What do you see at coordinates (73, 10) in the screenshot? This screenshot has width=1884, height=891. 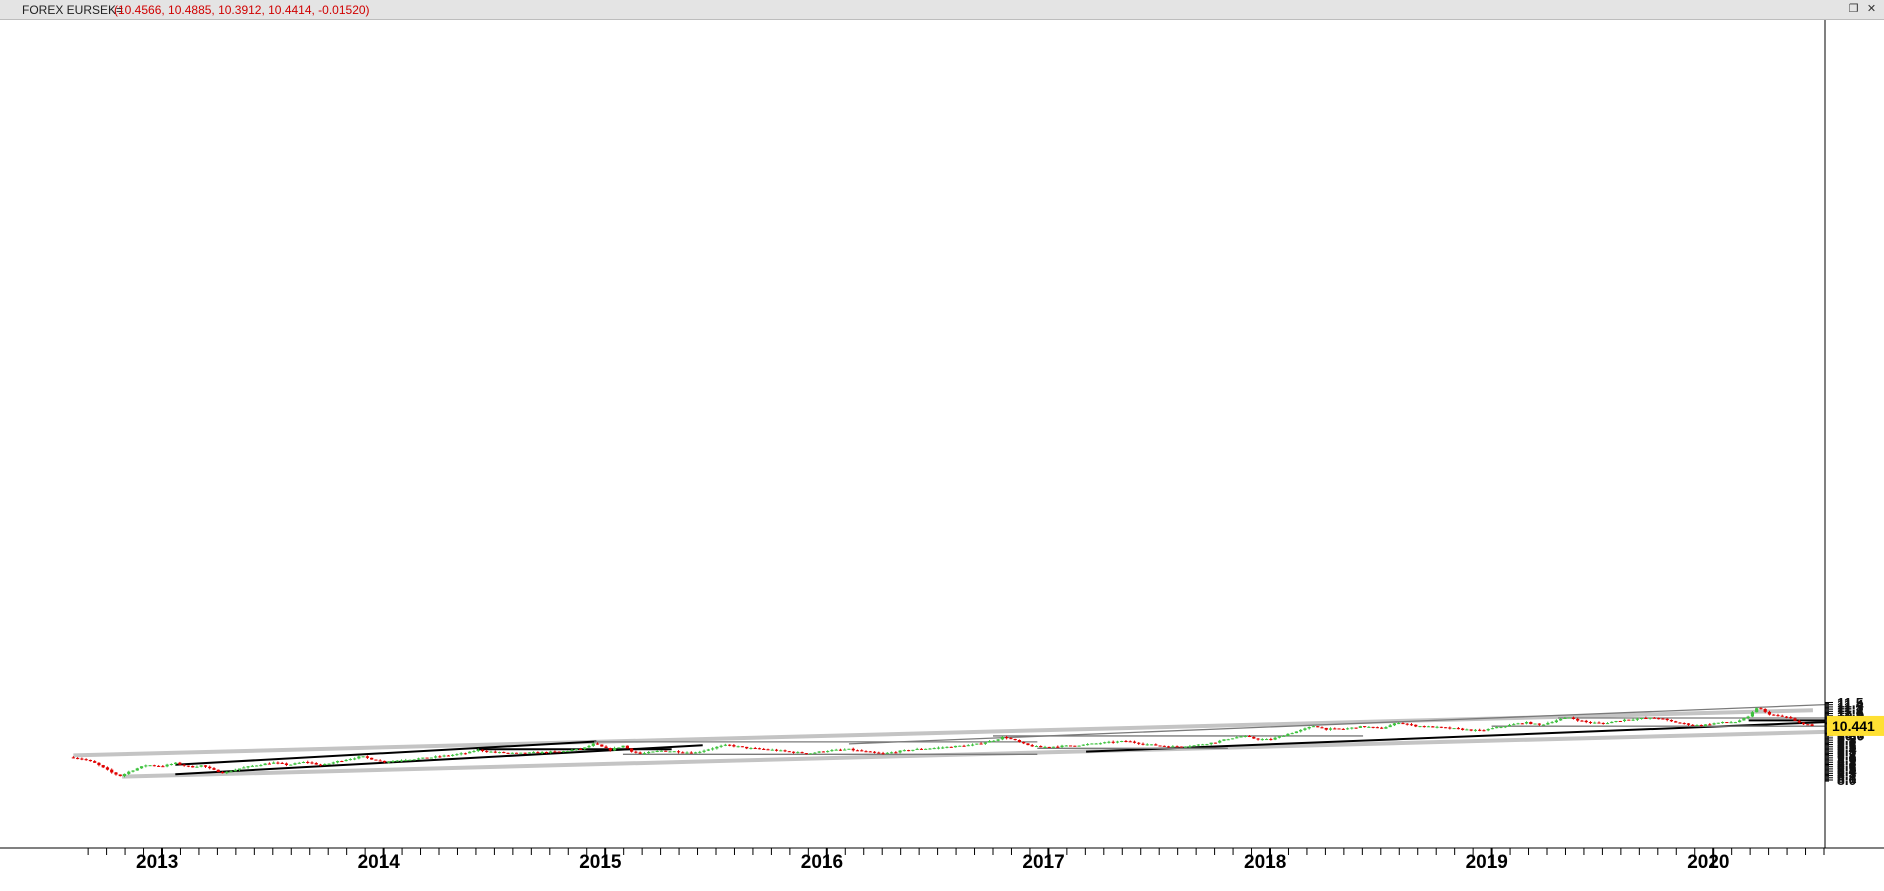 I see `symbol-label: FOREX EURSEK=` at bounding box center [73, 10].